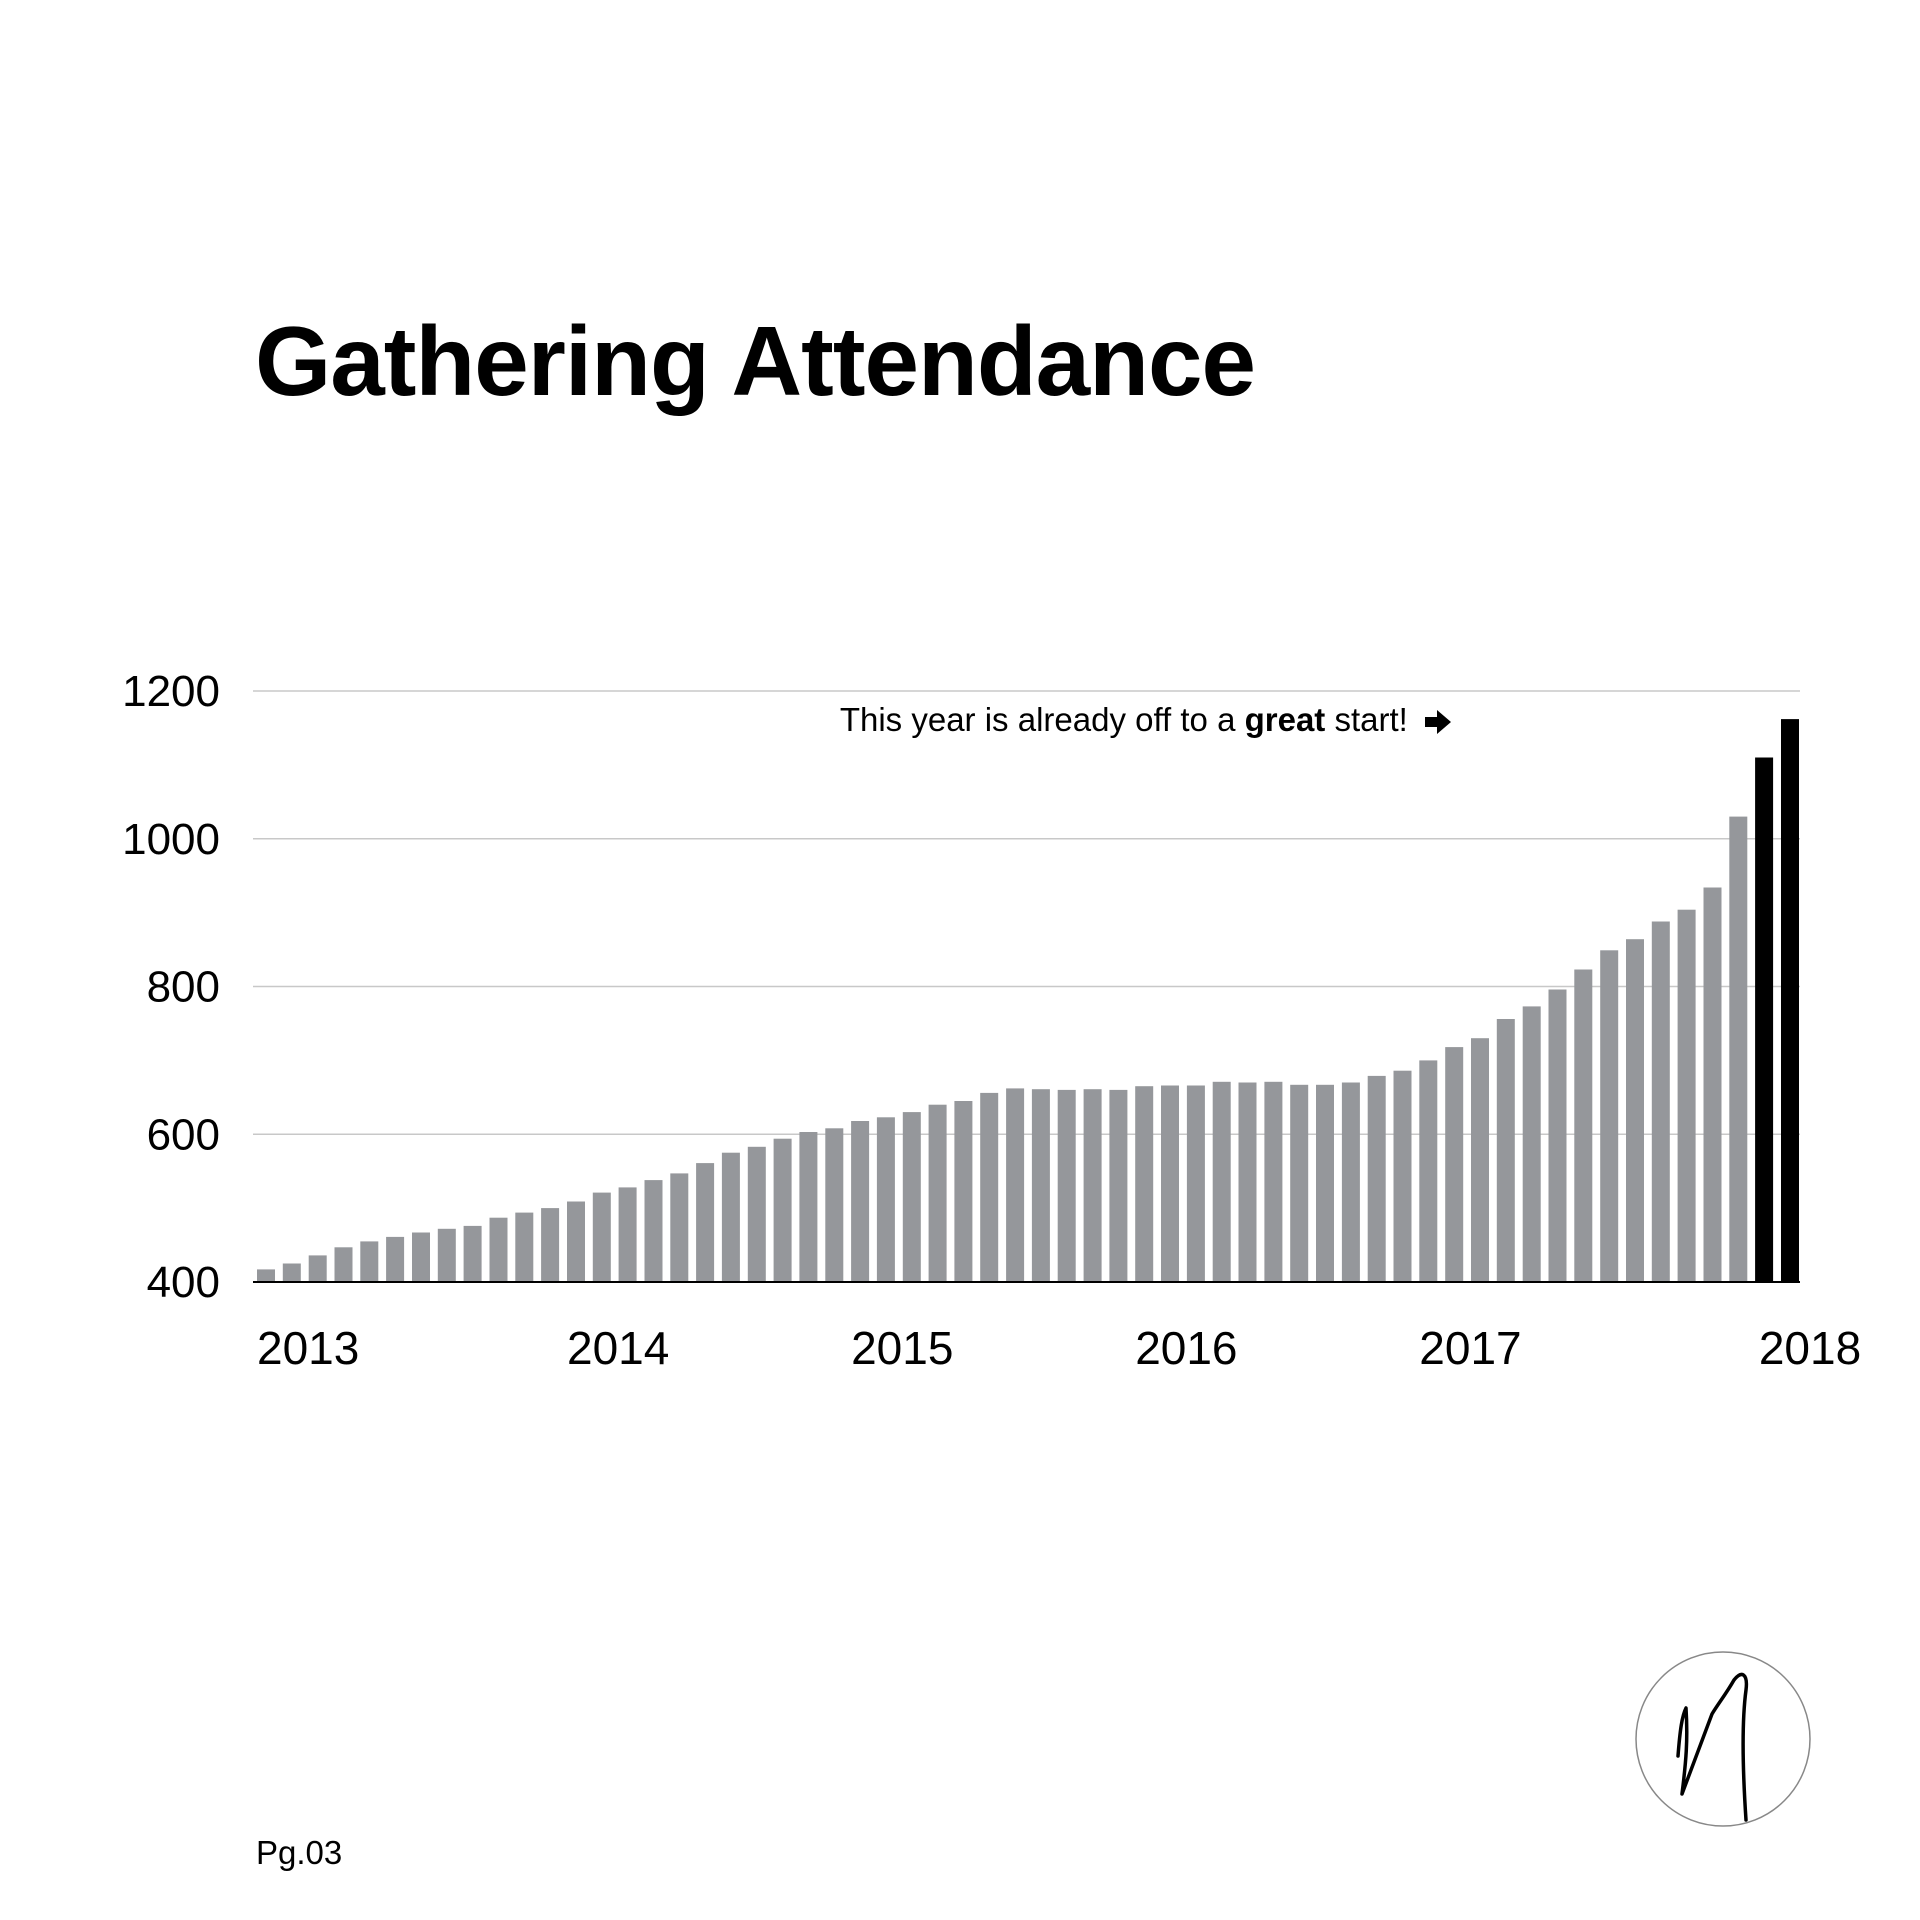 Image resolution: width=1920 pixels, height=1920 pixels. Describe the element at coordinates (1810, 1348) in the screenshot. I see `x-tick-label: 2018` at that location.